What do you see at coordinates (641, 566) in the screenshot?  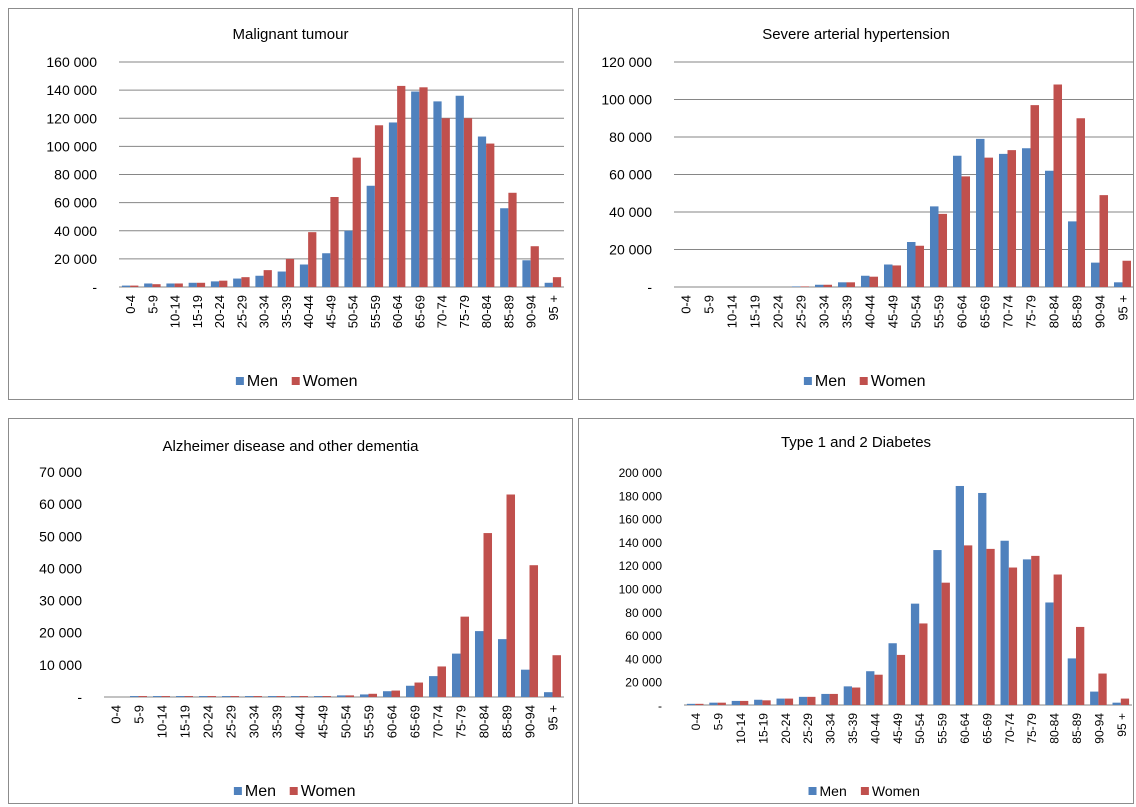 I see `y-tick-label: 120 000` at bounding box center [641, 566].